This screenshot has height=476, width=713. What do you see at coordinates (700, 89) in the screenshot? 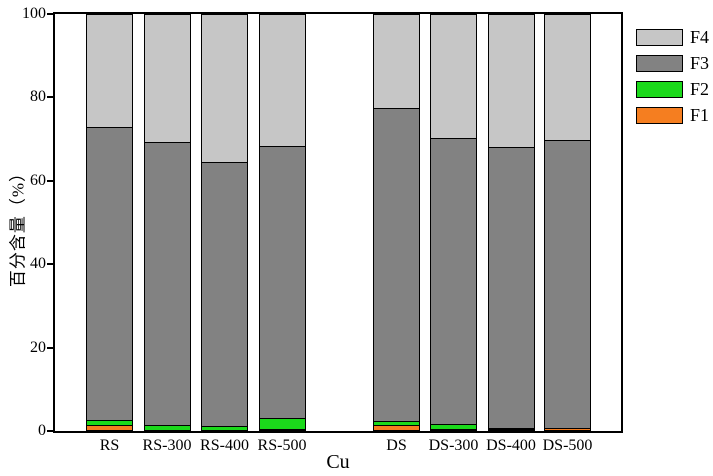
I see `legend-label-f2: F2` at bounding box center [700, 89].